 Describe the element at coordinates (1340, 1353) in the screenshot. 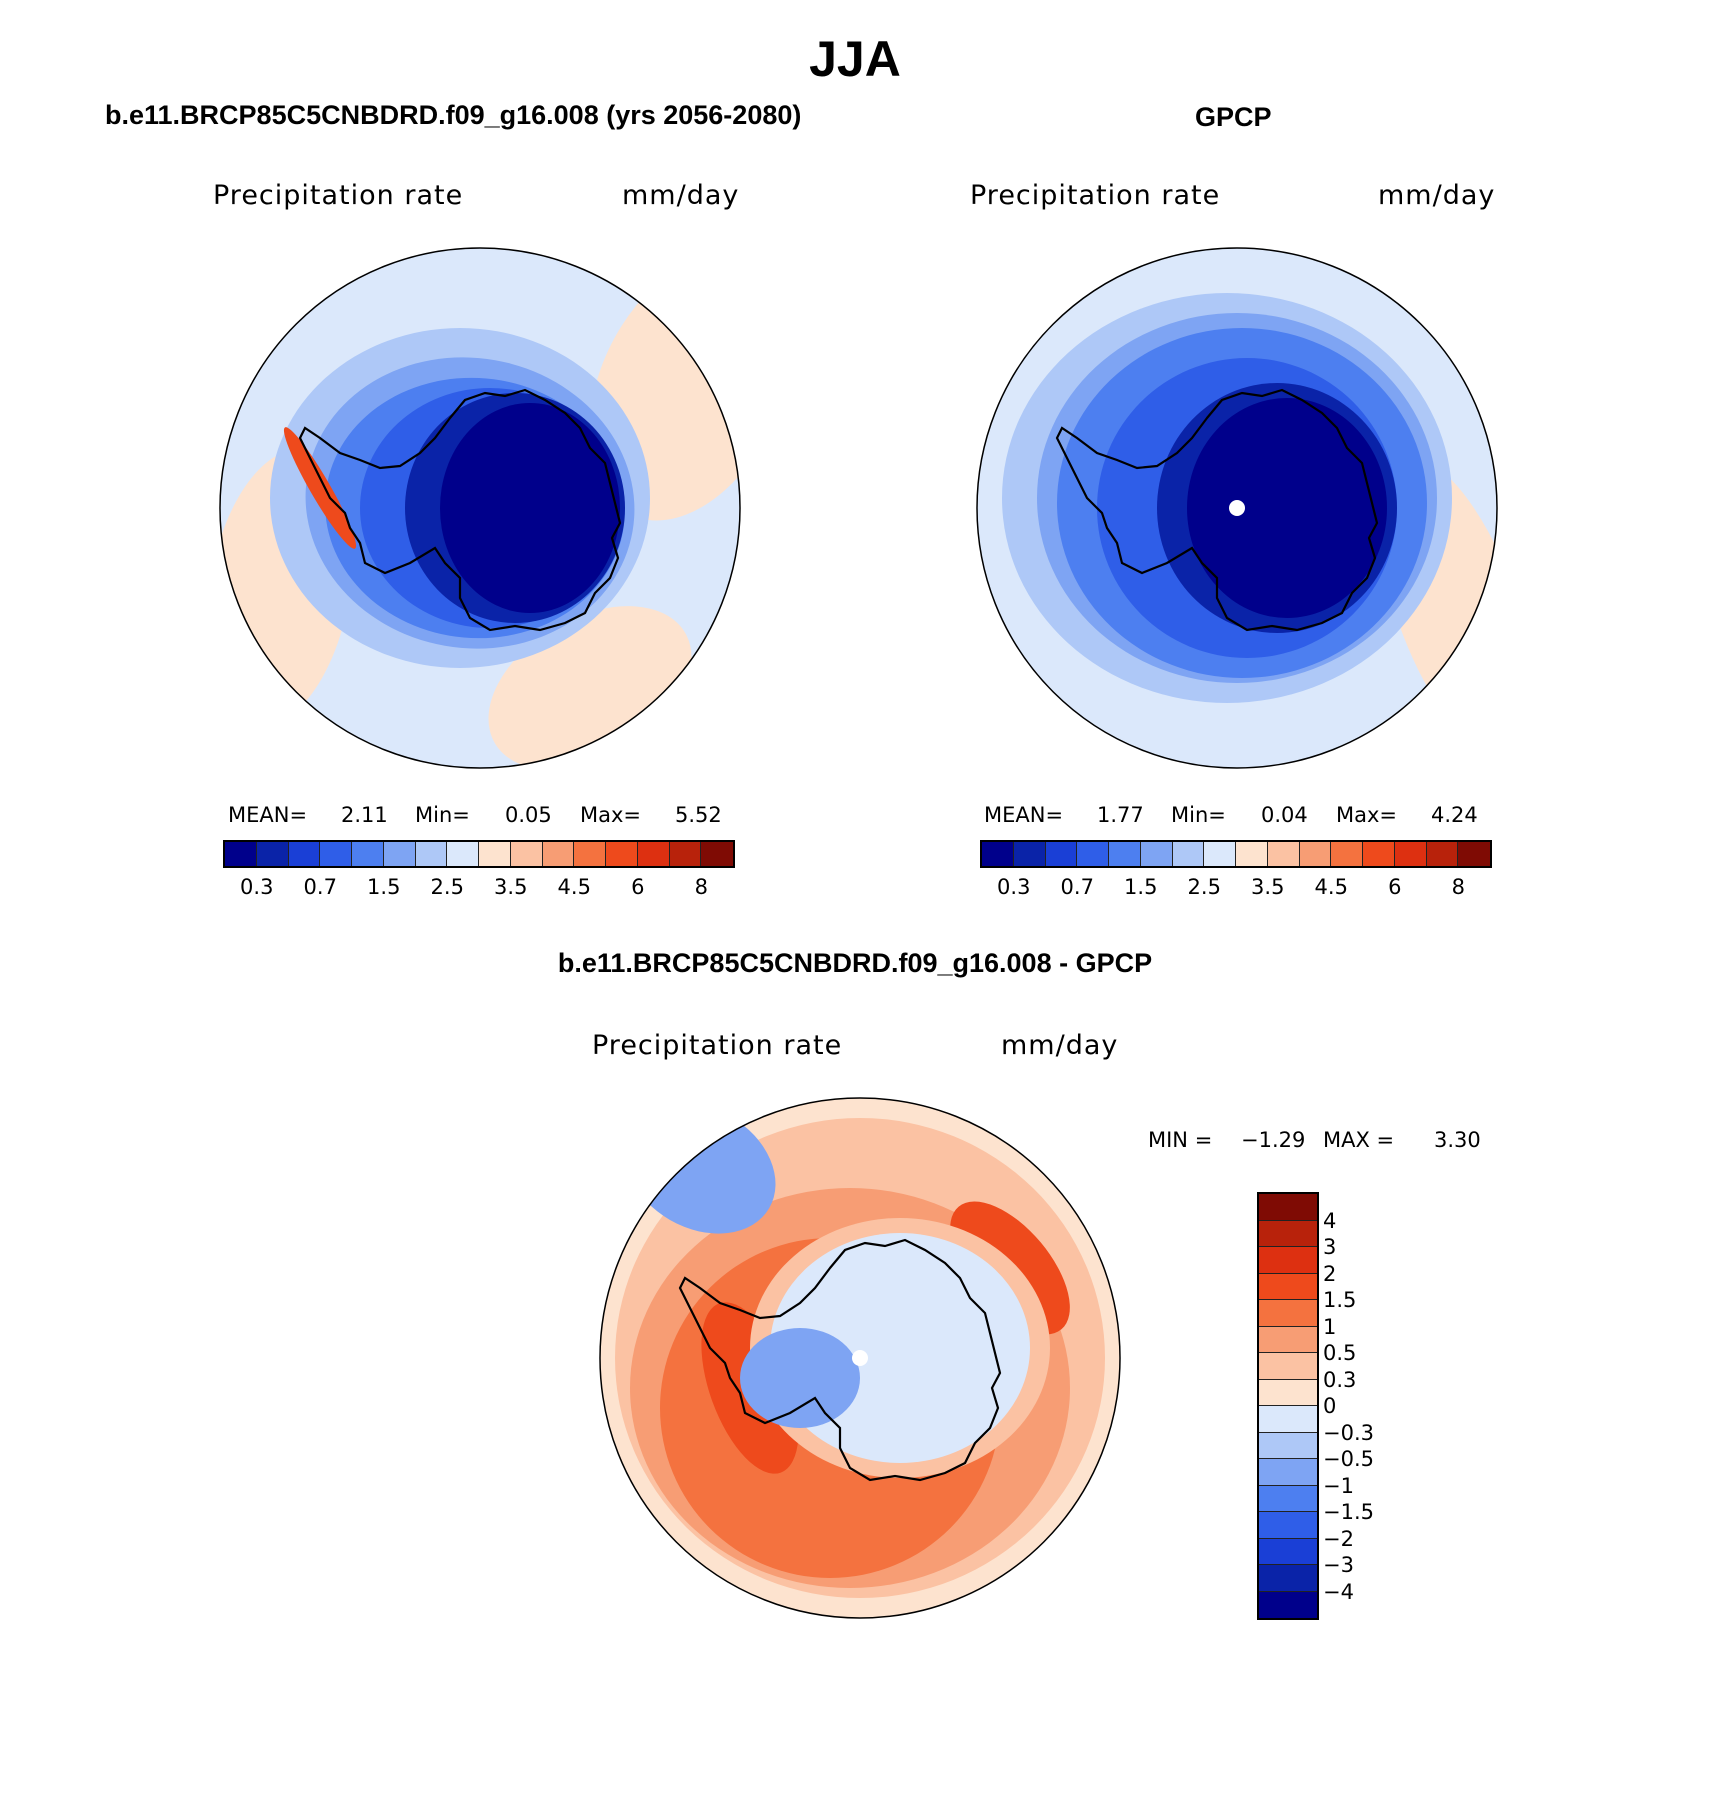

I see `diff-colorbar-tick-label: 0.5` at that location.